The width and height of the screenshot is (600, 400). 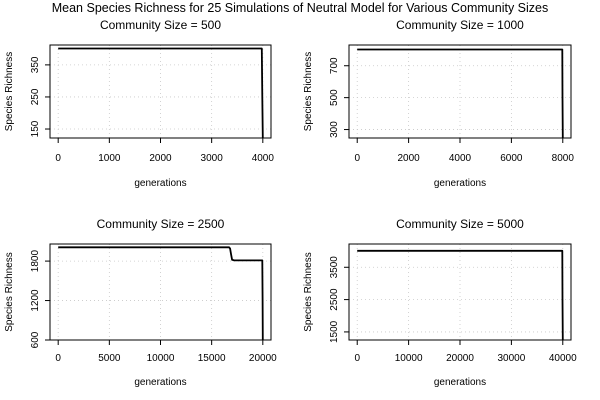 What do you see at coordinates (212, 158) in the screenshot?
I see `x-tick-label: 3000` at bounding box center [212, 158].